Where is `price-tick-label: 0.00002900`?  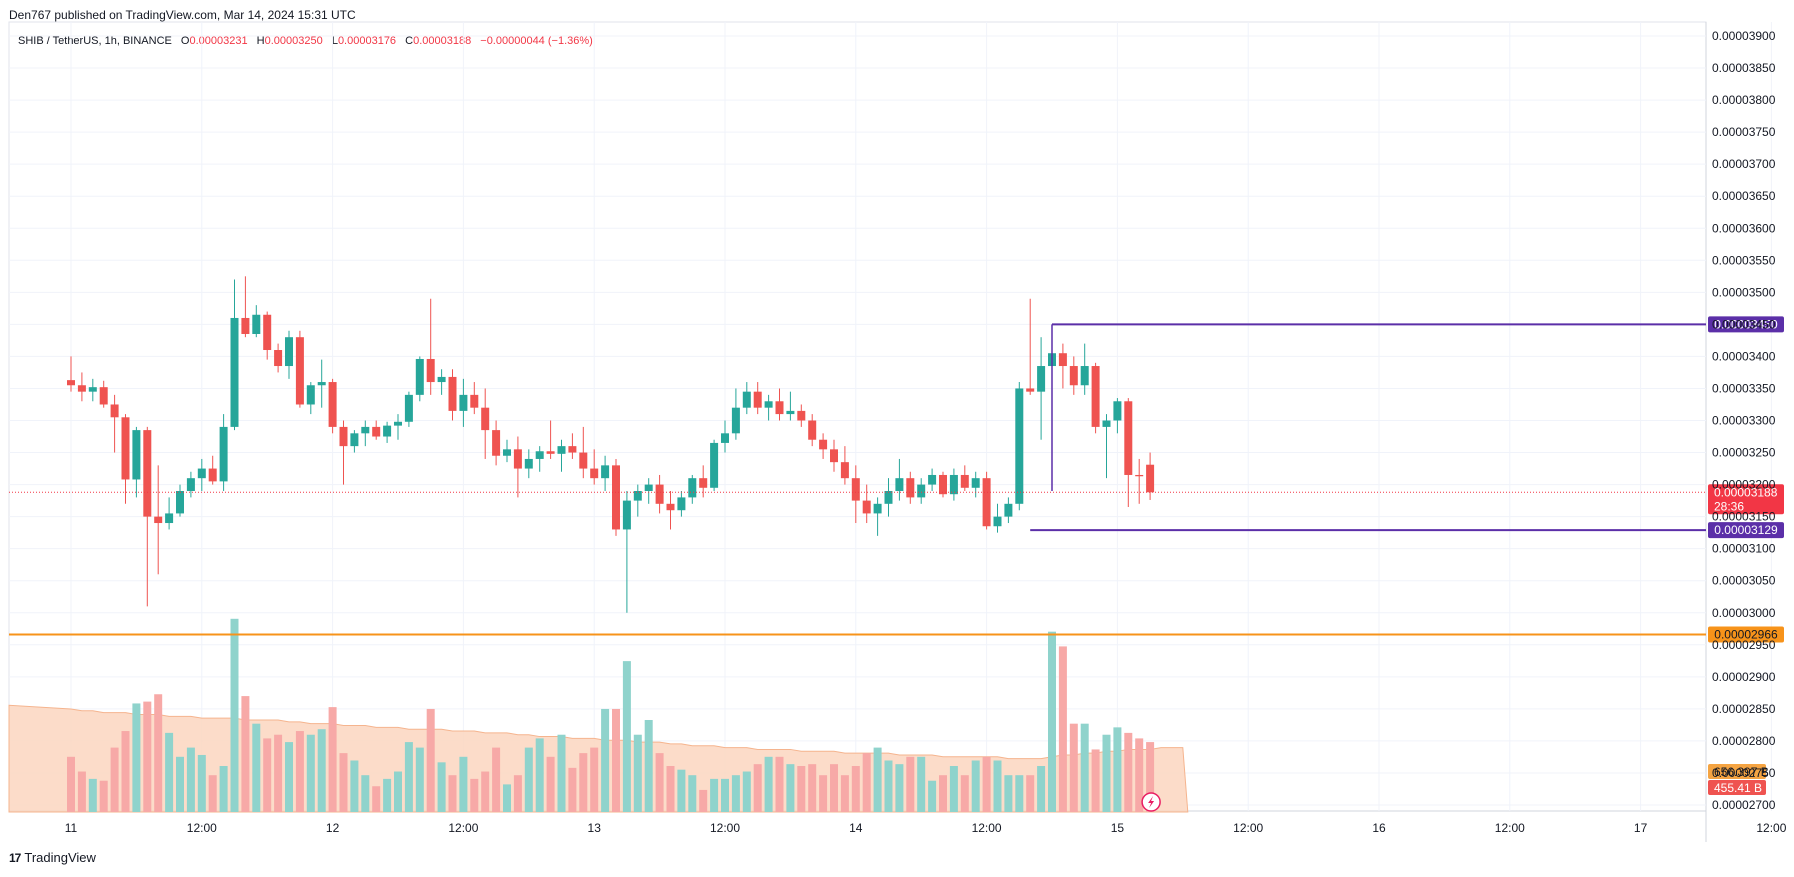 price-tick-label: 0.00002900 is located at coordinates (1744, 677).